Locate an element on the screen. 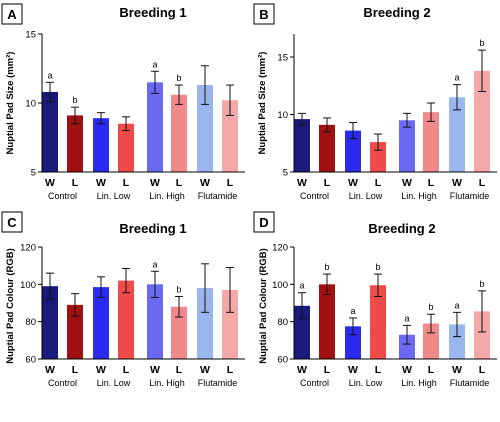 The image size is (500, 422). panel-b-bar-lin-low-w is located at coordinates (353, 151).